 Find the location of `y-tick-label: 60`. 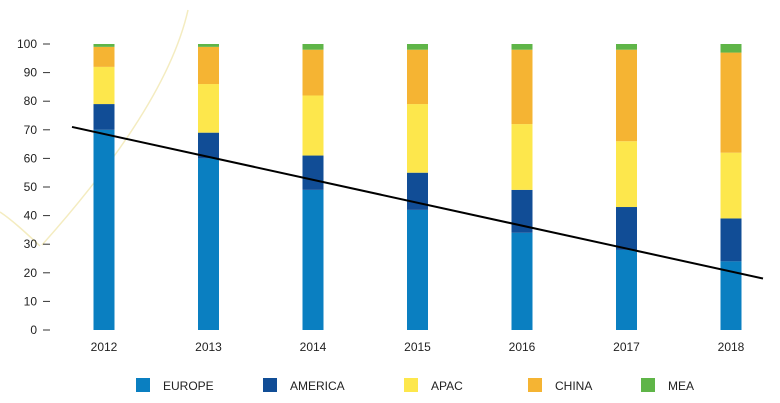

y-tick-label: 60 is located at coordinates (31, 158).